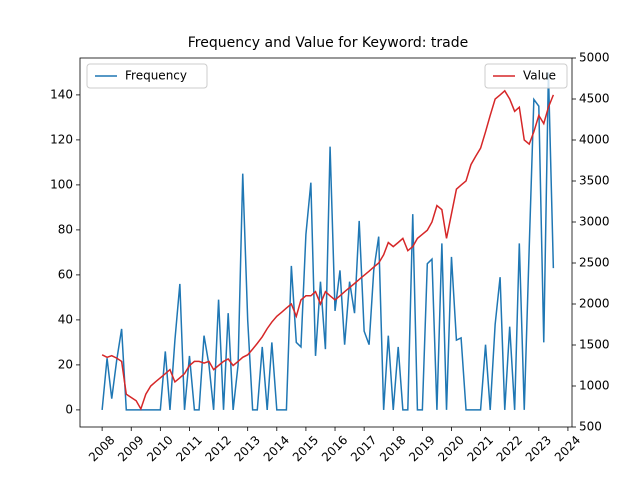  I want to click on y2-tick-label: 500, so click(590, 427).